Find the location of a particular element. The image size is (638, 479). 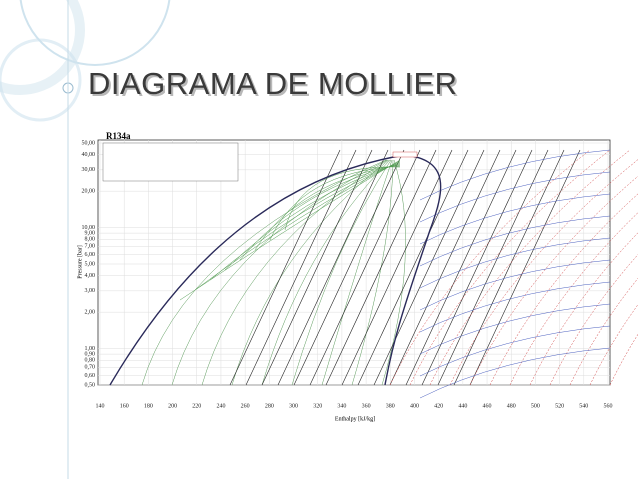

y-axis-label: Pressure [bar] is located at coordinates (80, 262).